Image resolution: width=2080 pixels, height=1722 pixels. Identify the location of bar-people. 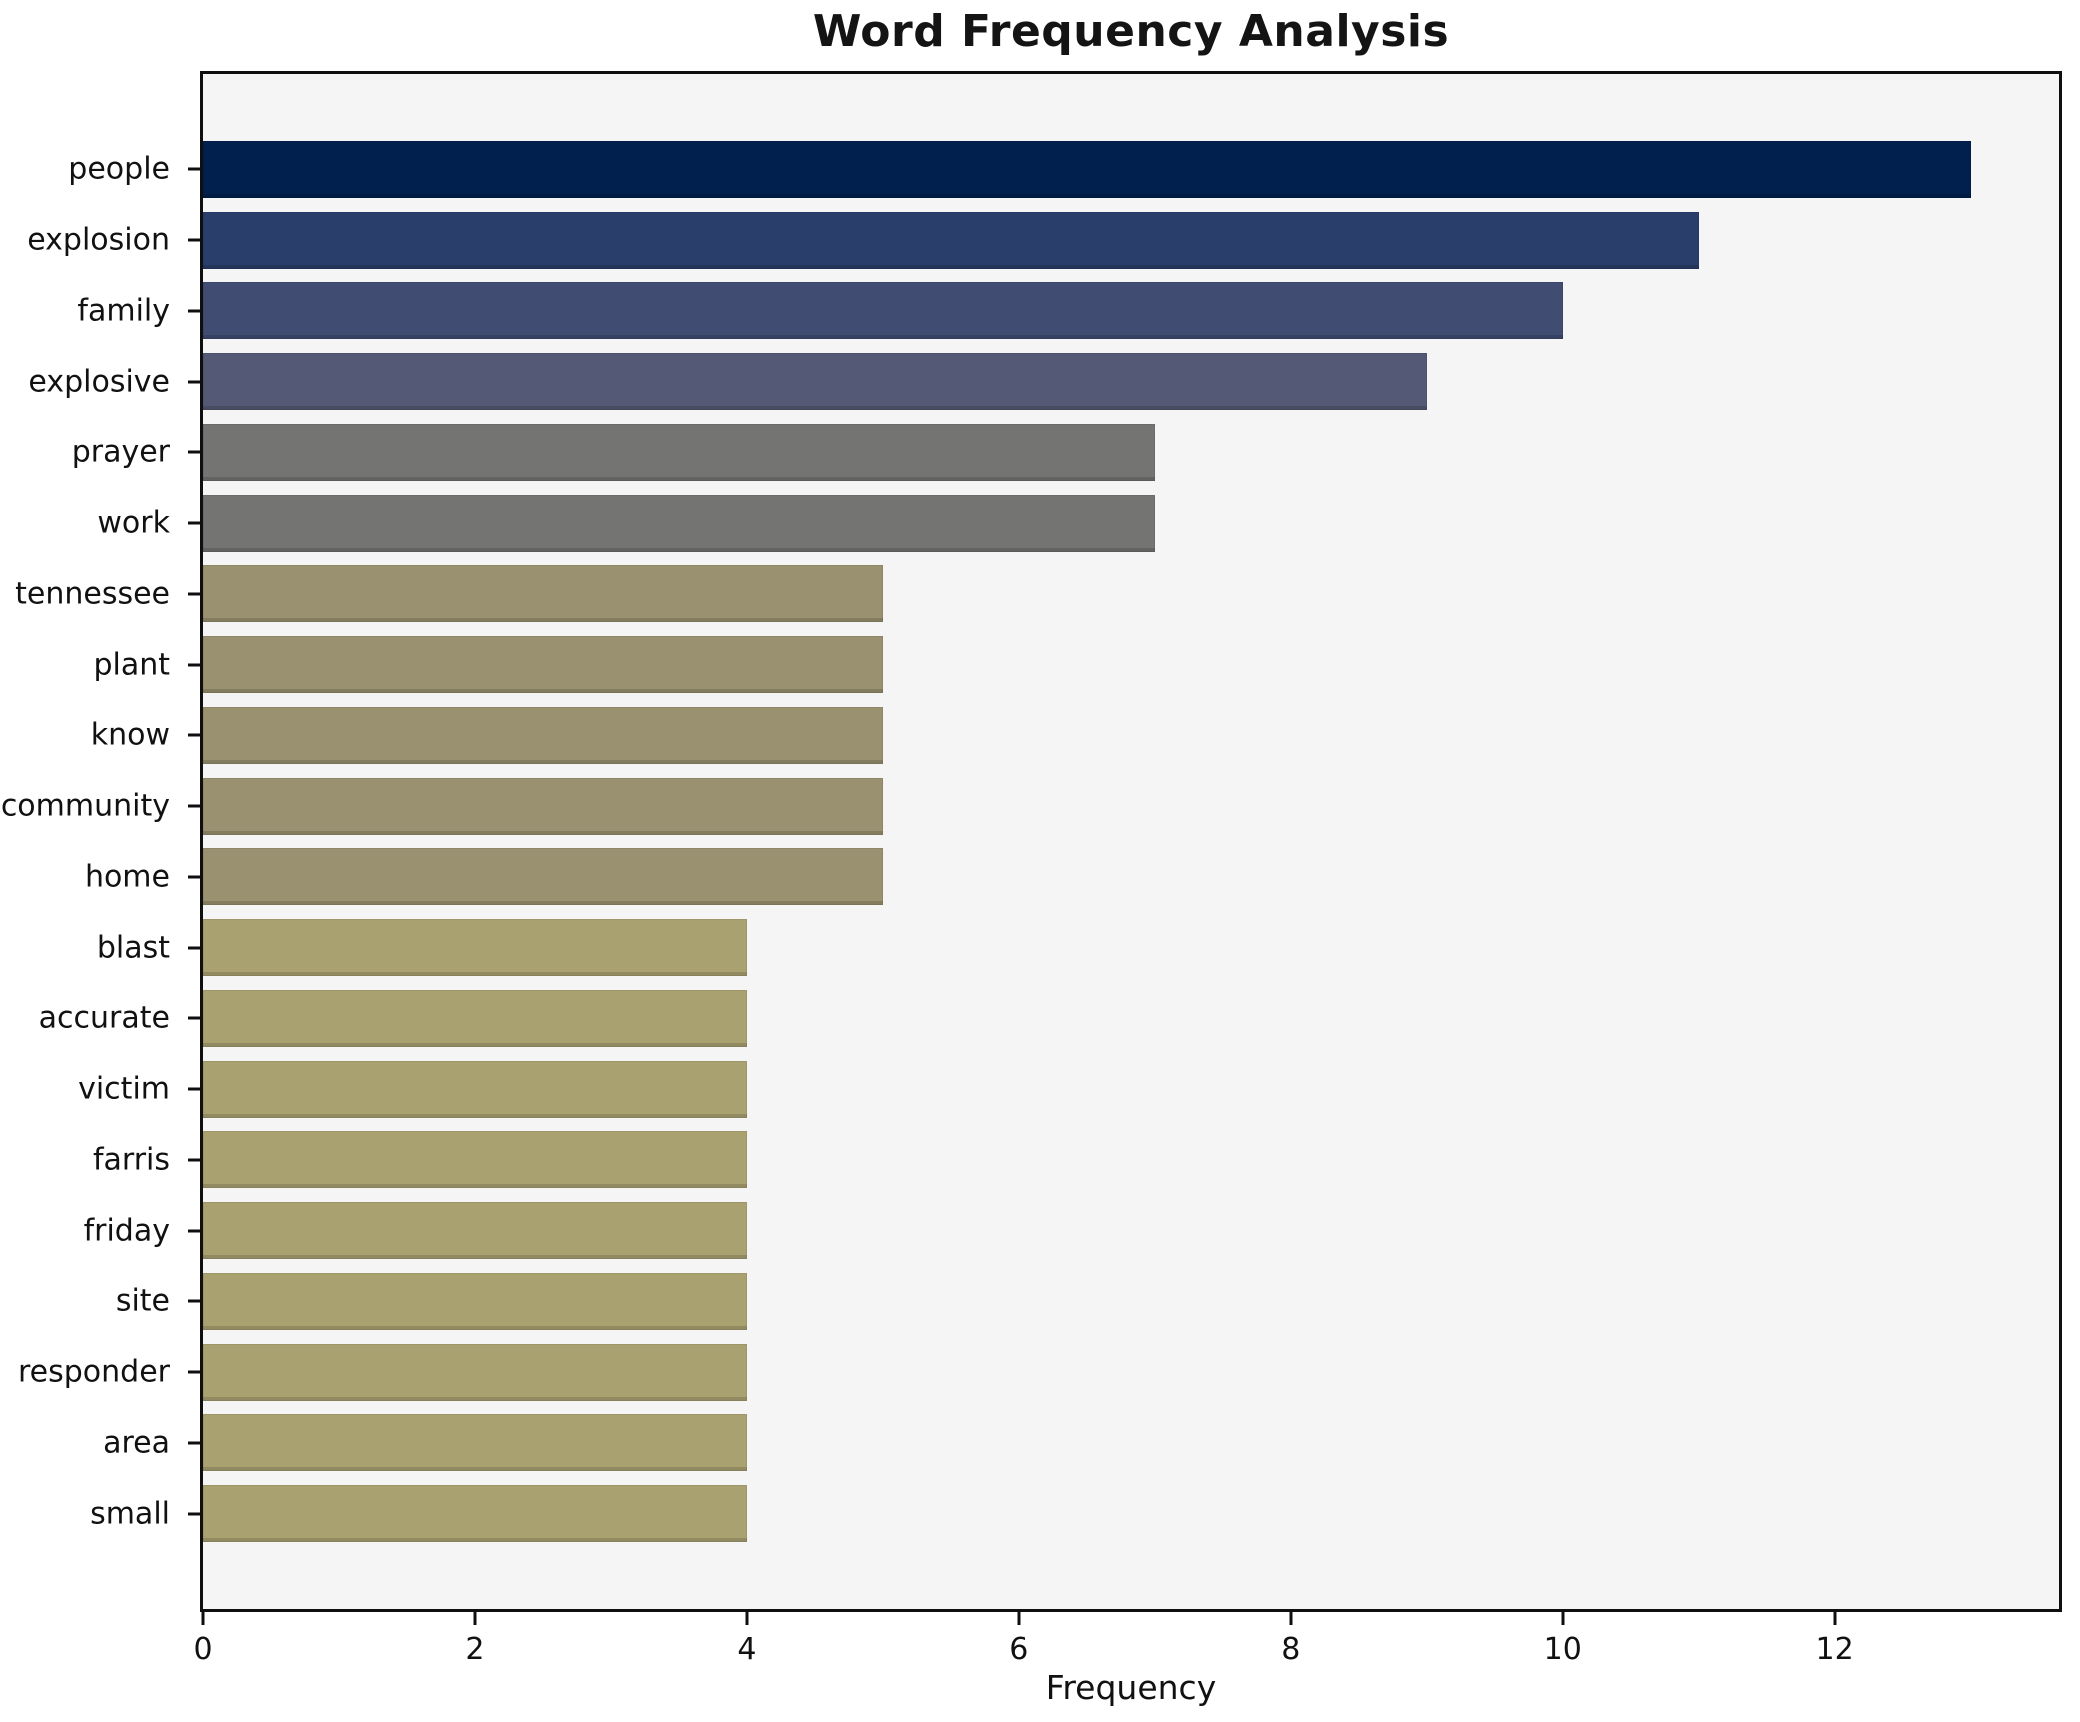
(1087, 169).